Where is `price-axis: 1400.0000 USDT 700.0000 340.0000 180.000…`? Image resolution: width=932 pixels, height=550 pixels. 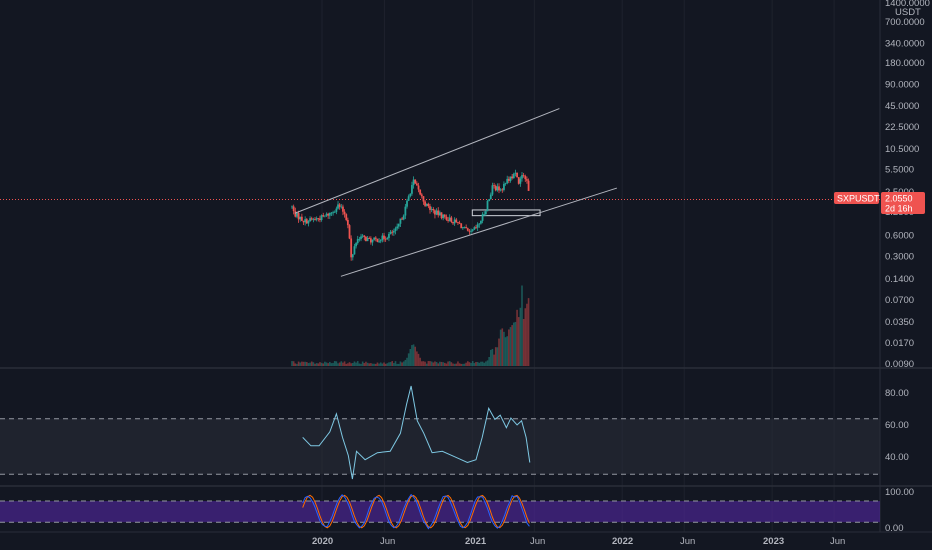
price-axis: 1400.0000 USDT 700.0000 340.0000 180.000… is located at coordinates (907, 185).